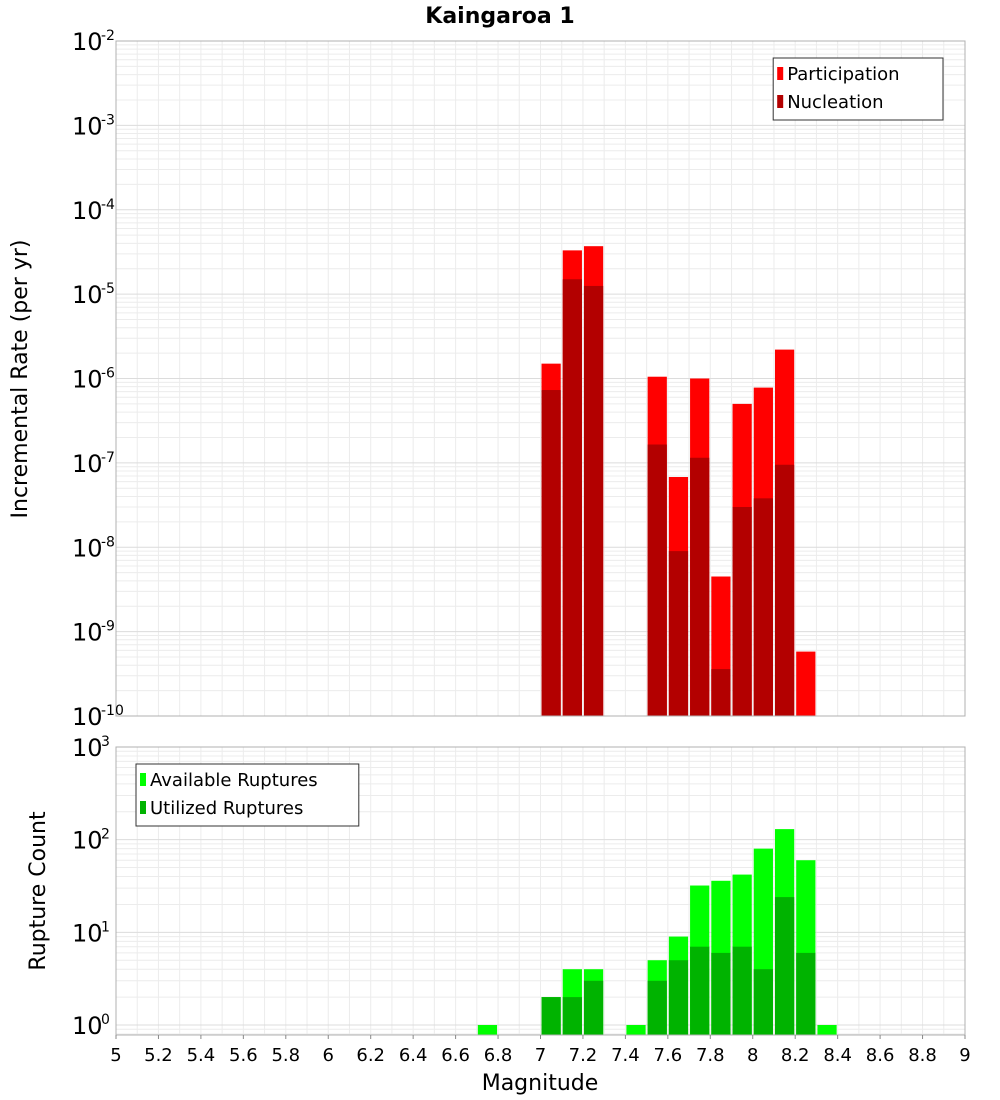  I want to click on top-y-tick-exponent: -5, so click(108, 289).